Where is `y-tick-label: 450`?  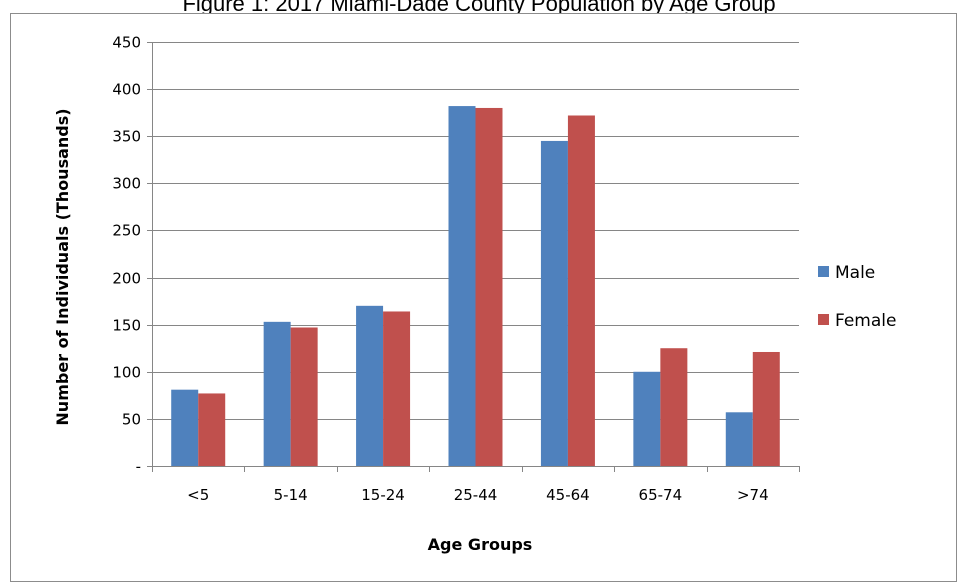 y-tick-label: 450 is located at coordinates (126, 43).